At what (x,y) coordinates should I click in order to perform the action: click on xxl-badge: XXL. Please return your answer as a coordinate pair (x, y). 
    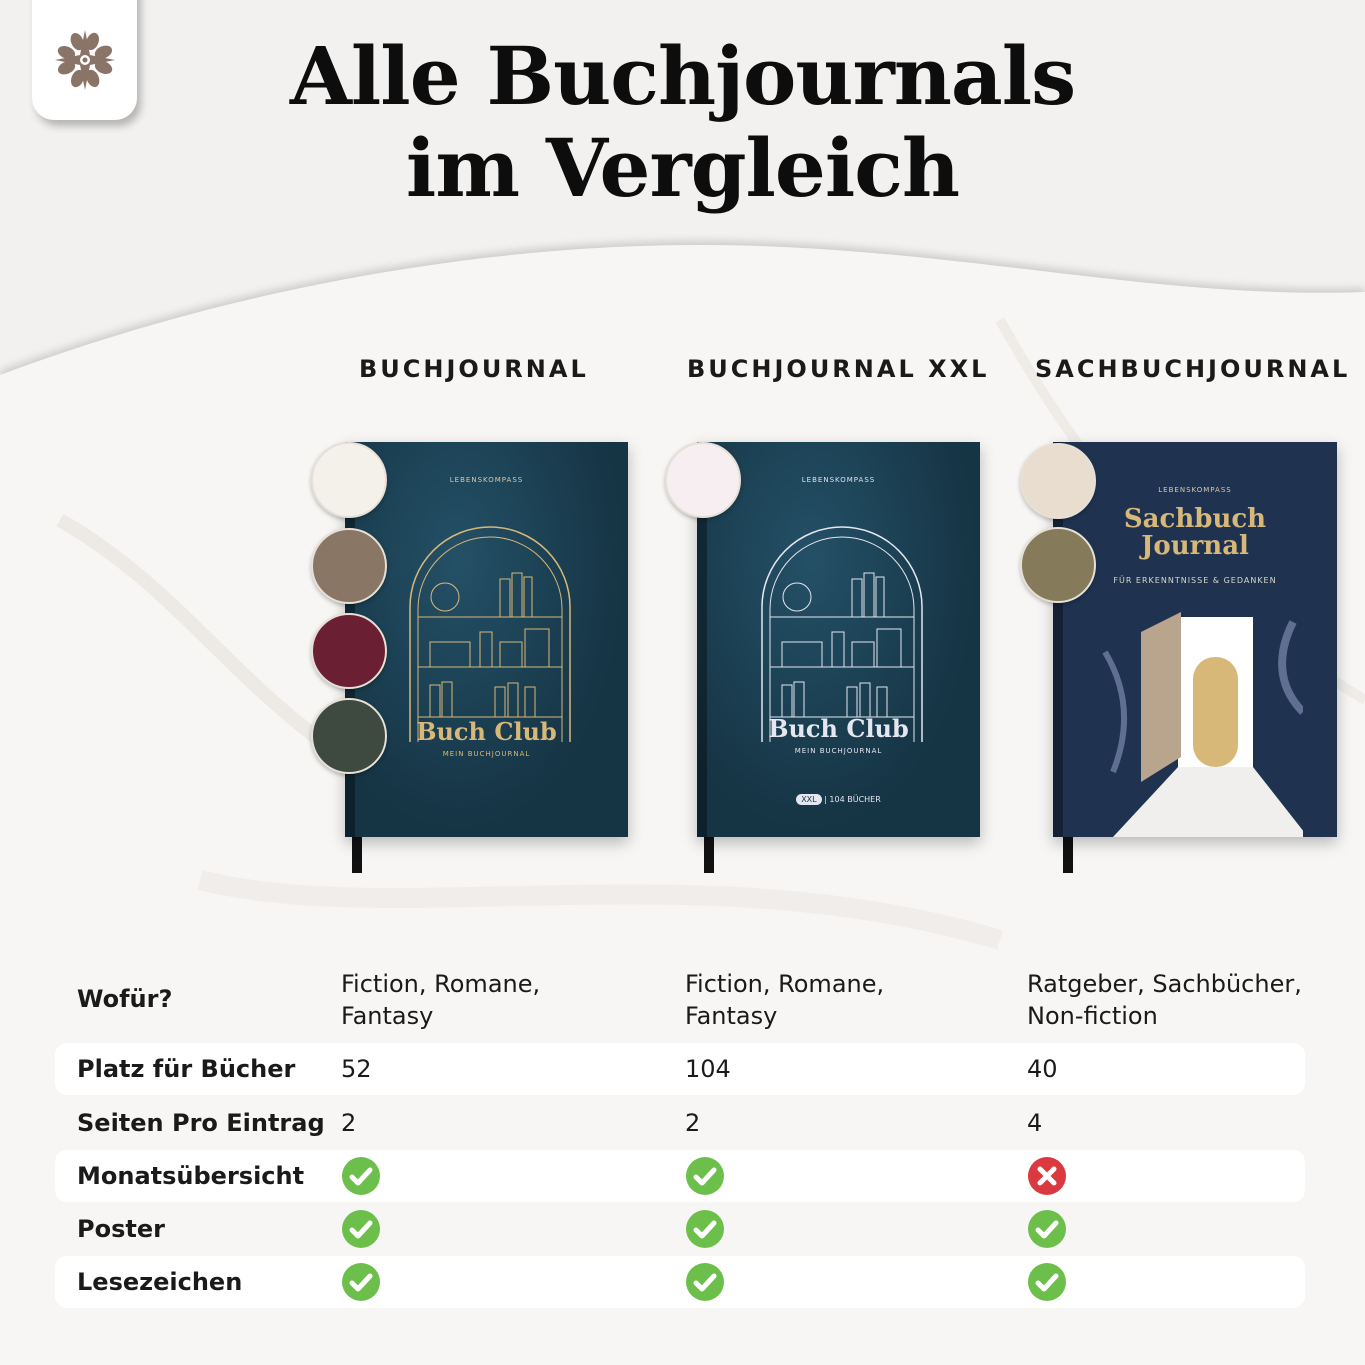
    Looking at the image, I should click on (809, 799).